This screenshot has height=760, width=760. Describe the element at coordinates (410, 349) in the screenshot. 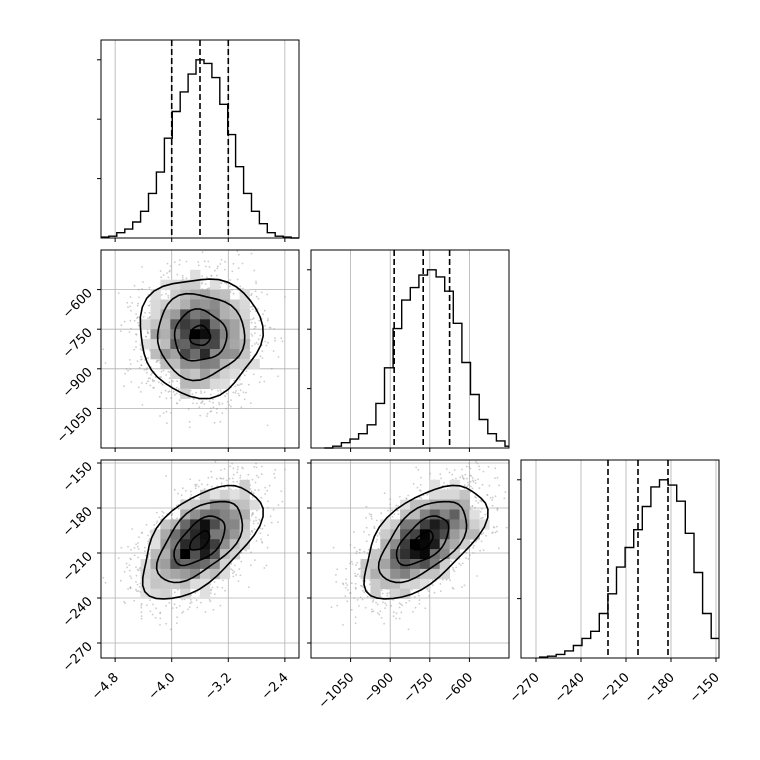

I see `panel-bg` at that location.